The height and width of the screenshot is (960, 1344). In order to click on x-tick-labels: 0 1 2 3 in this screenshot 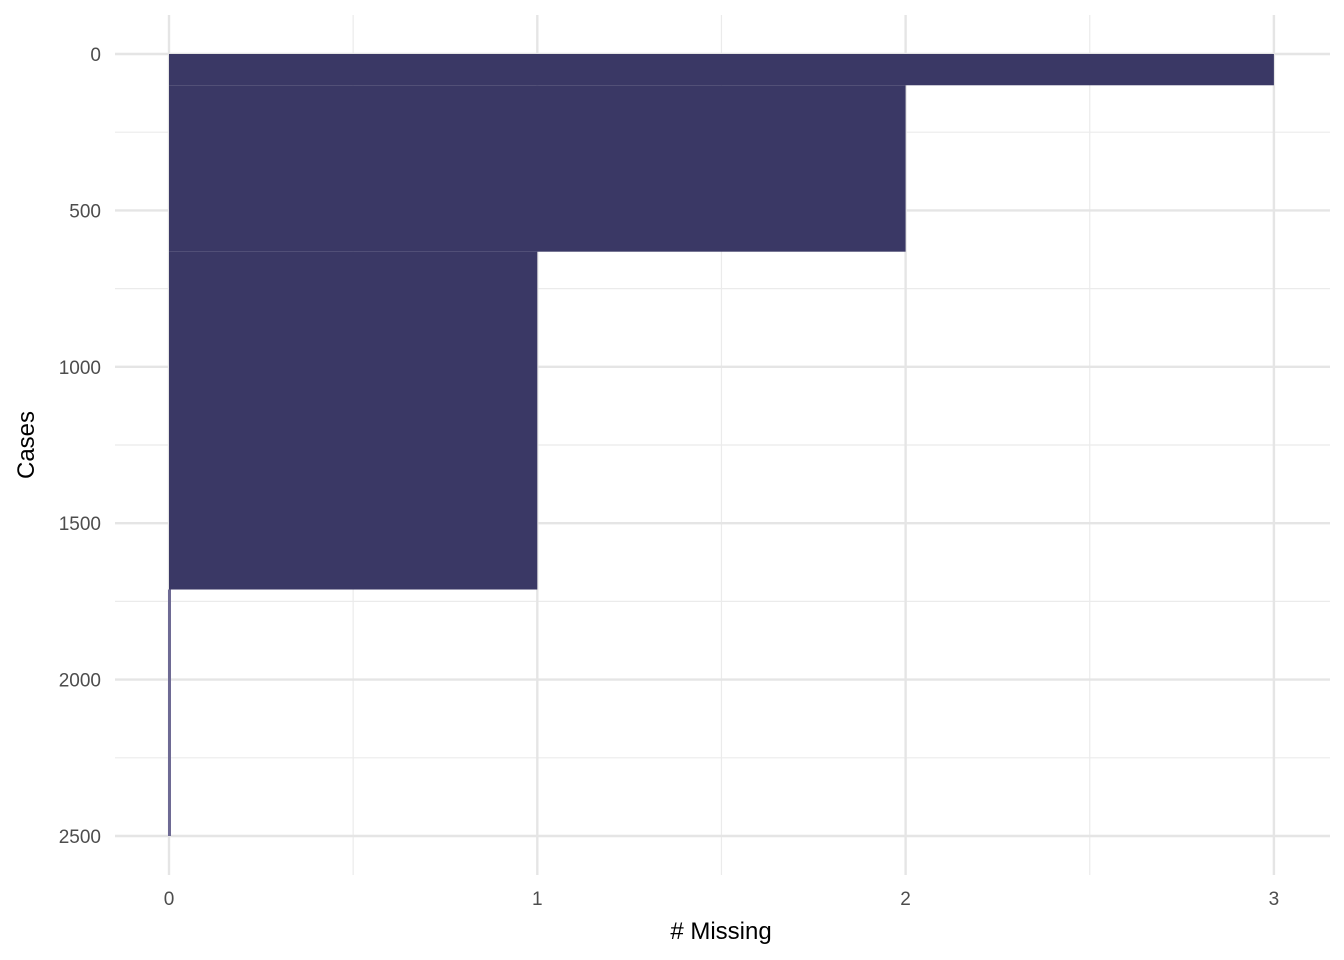, I will do `click(721, 899)`.